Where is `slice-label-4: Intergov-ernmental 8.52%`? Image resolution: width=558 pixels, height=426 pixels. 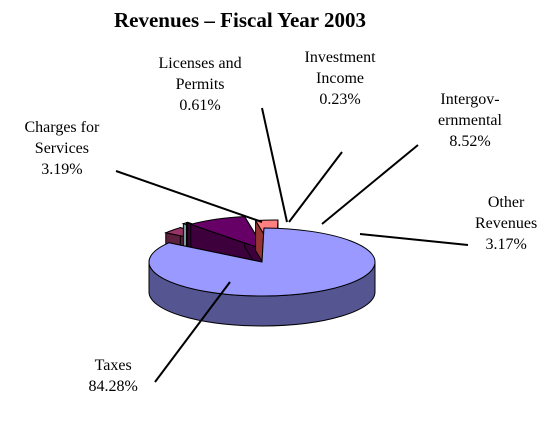
slice-label-4: Intergov-ernmental 8.52% is located at coordinates (470, 120).